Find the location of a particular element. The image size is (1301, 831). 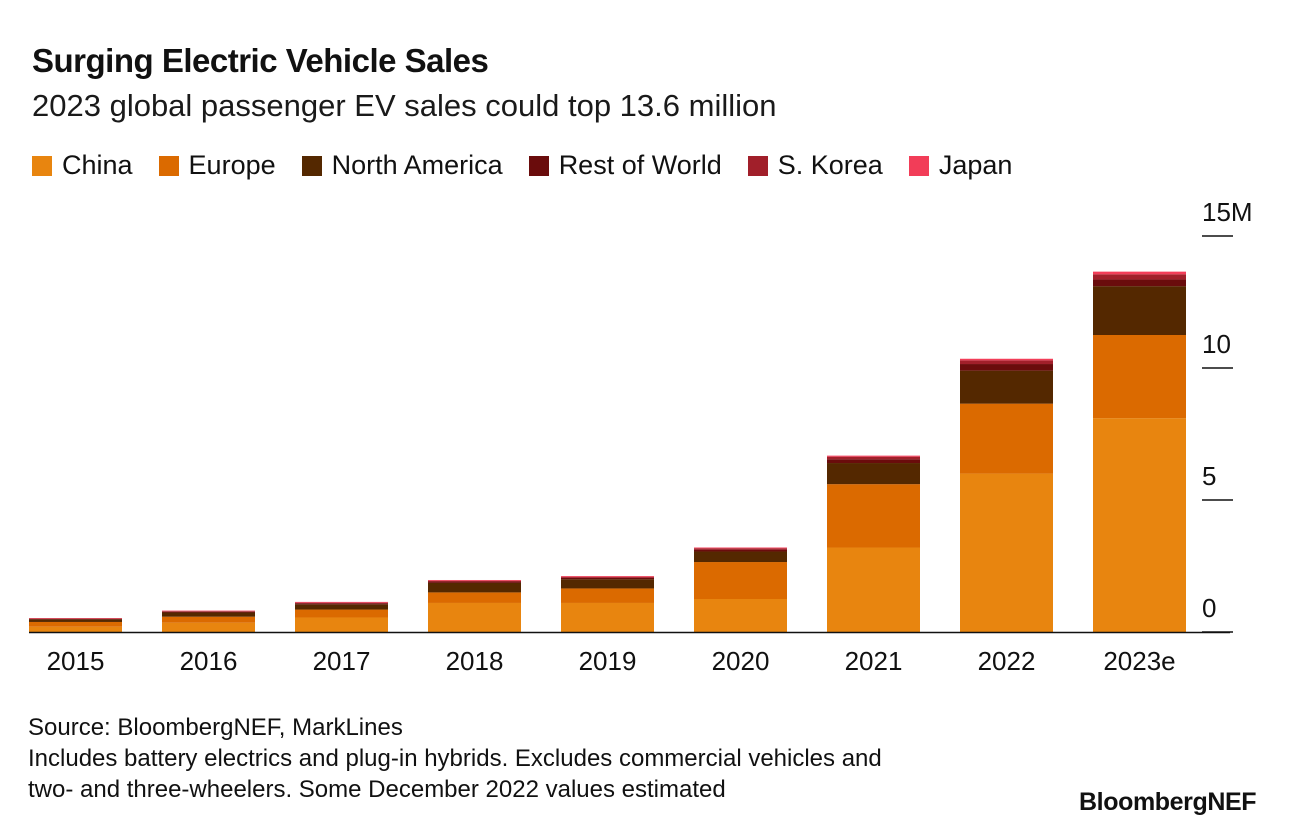

bar-segment-europe-2016 is located at coordinates (208, 619).